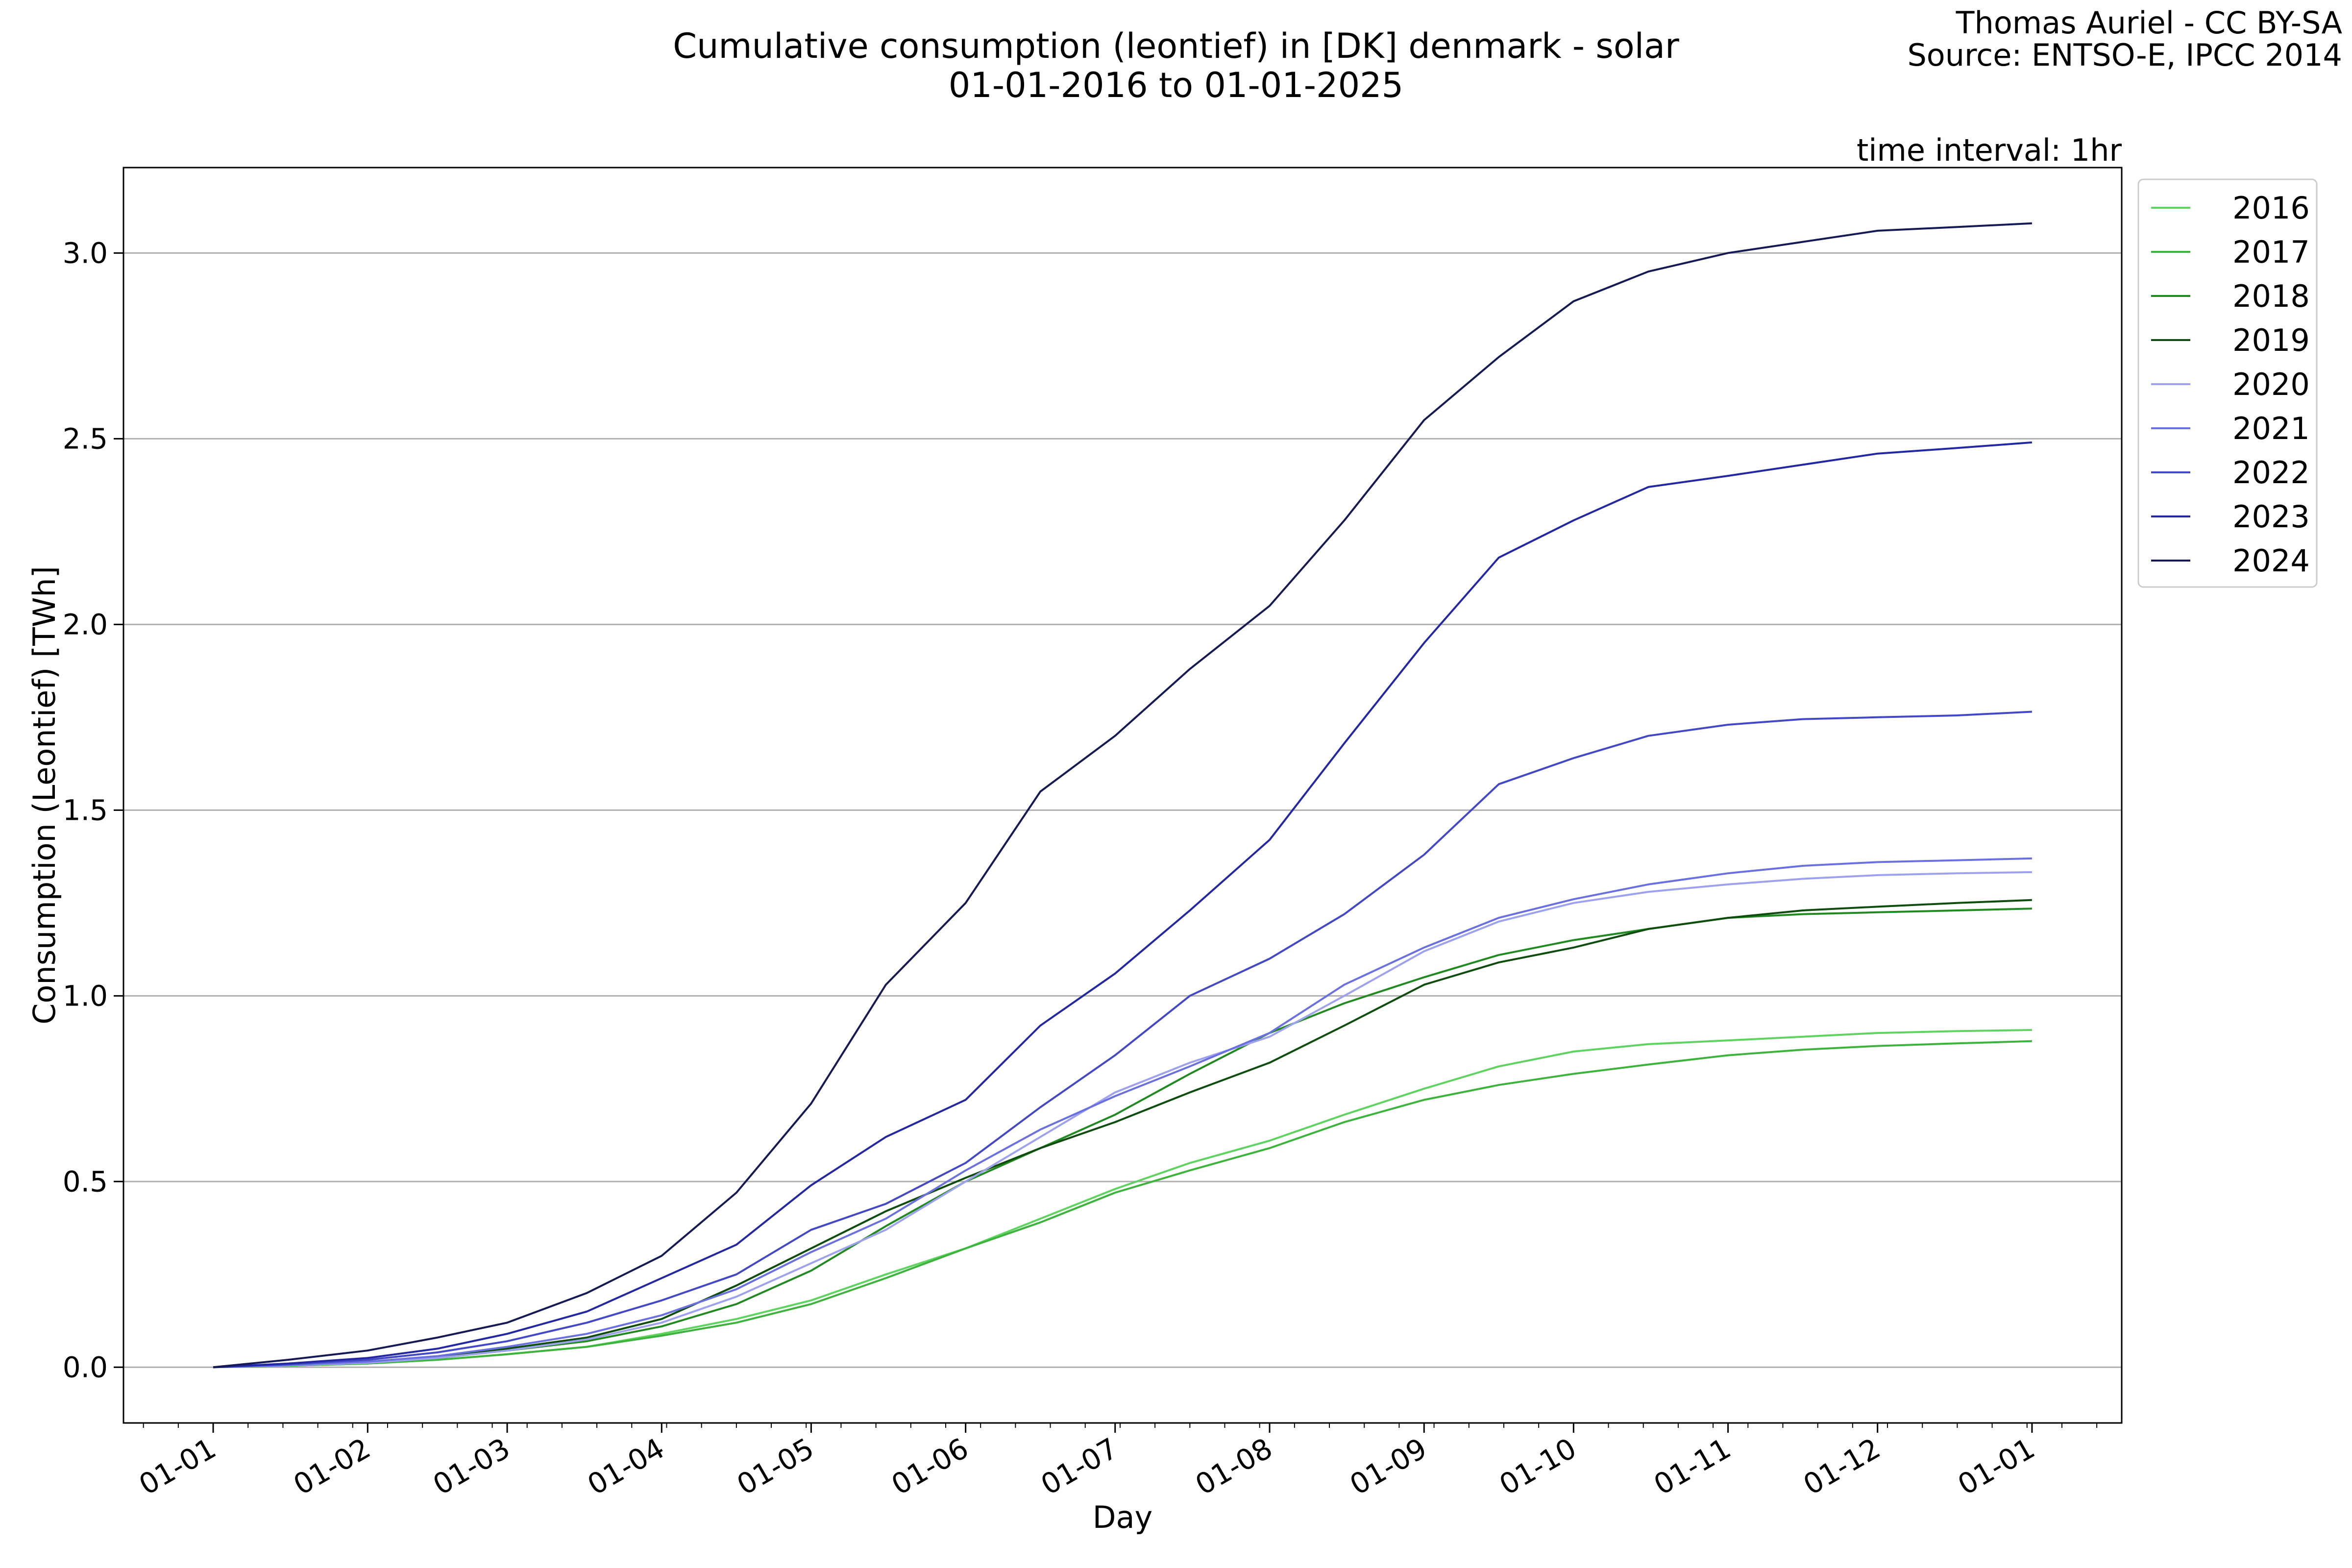 This screenshot has height=1568, width=2352. What do you see at coordinates (1122, 1517) in the screenshot?
I see `x-axis-label: Day` at bounding box center [1122, 1517].